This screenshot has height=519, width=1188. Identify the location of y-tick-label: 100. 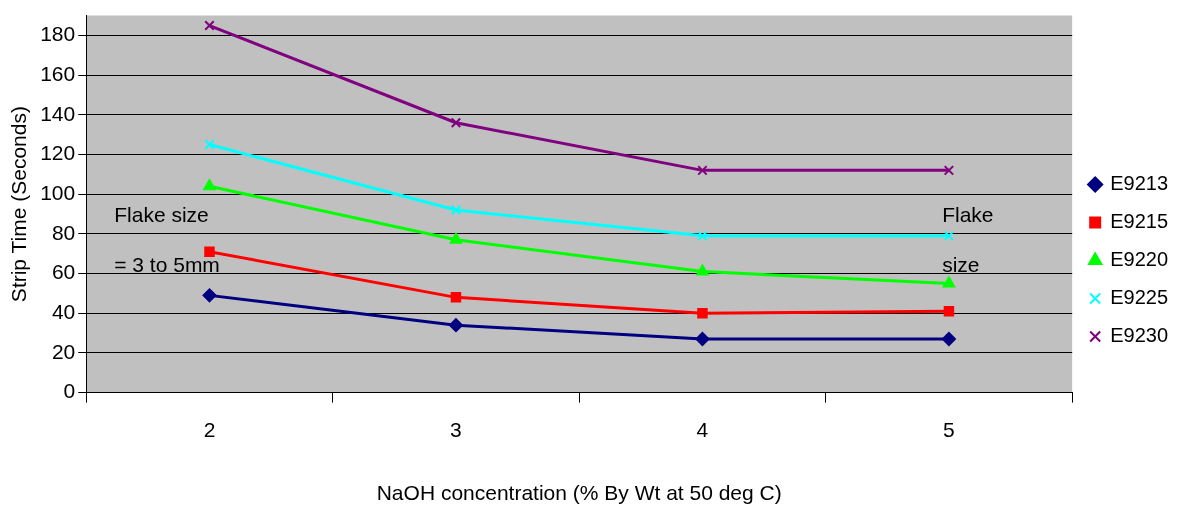
(58, 192).